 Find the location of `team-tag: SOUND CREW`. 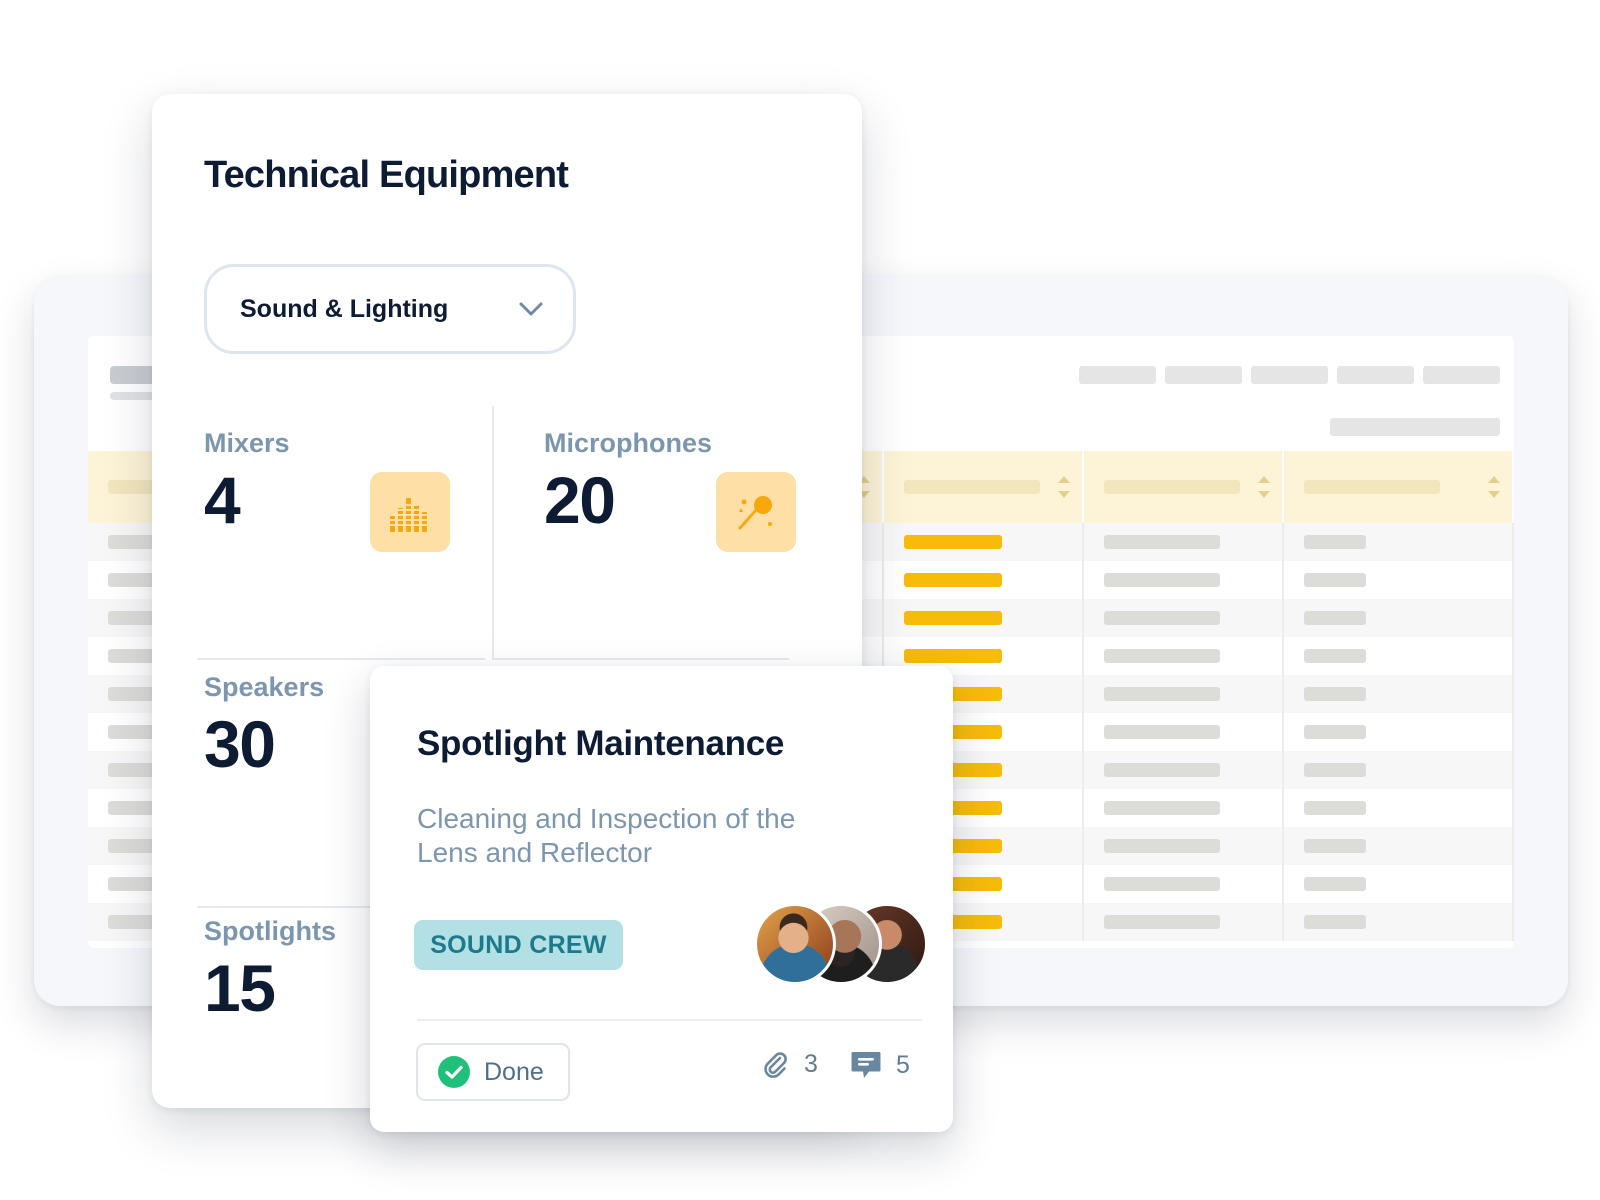

team-tag: SOUND CREW is located at coordinates (518, 945).